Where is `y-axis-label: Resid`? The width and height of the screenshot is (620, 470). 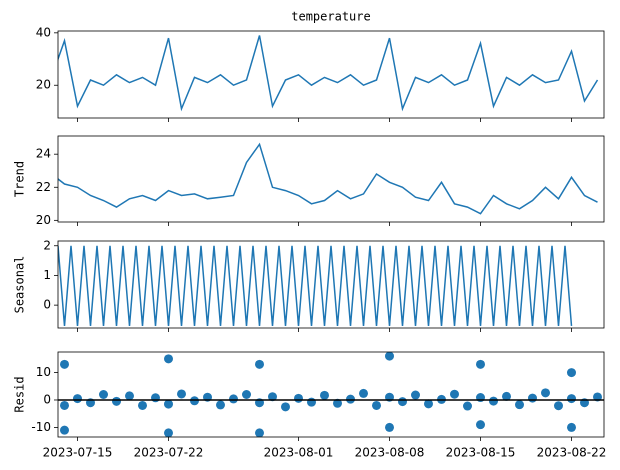
y-axis-label: Resid is located at coordinates (20, 394).